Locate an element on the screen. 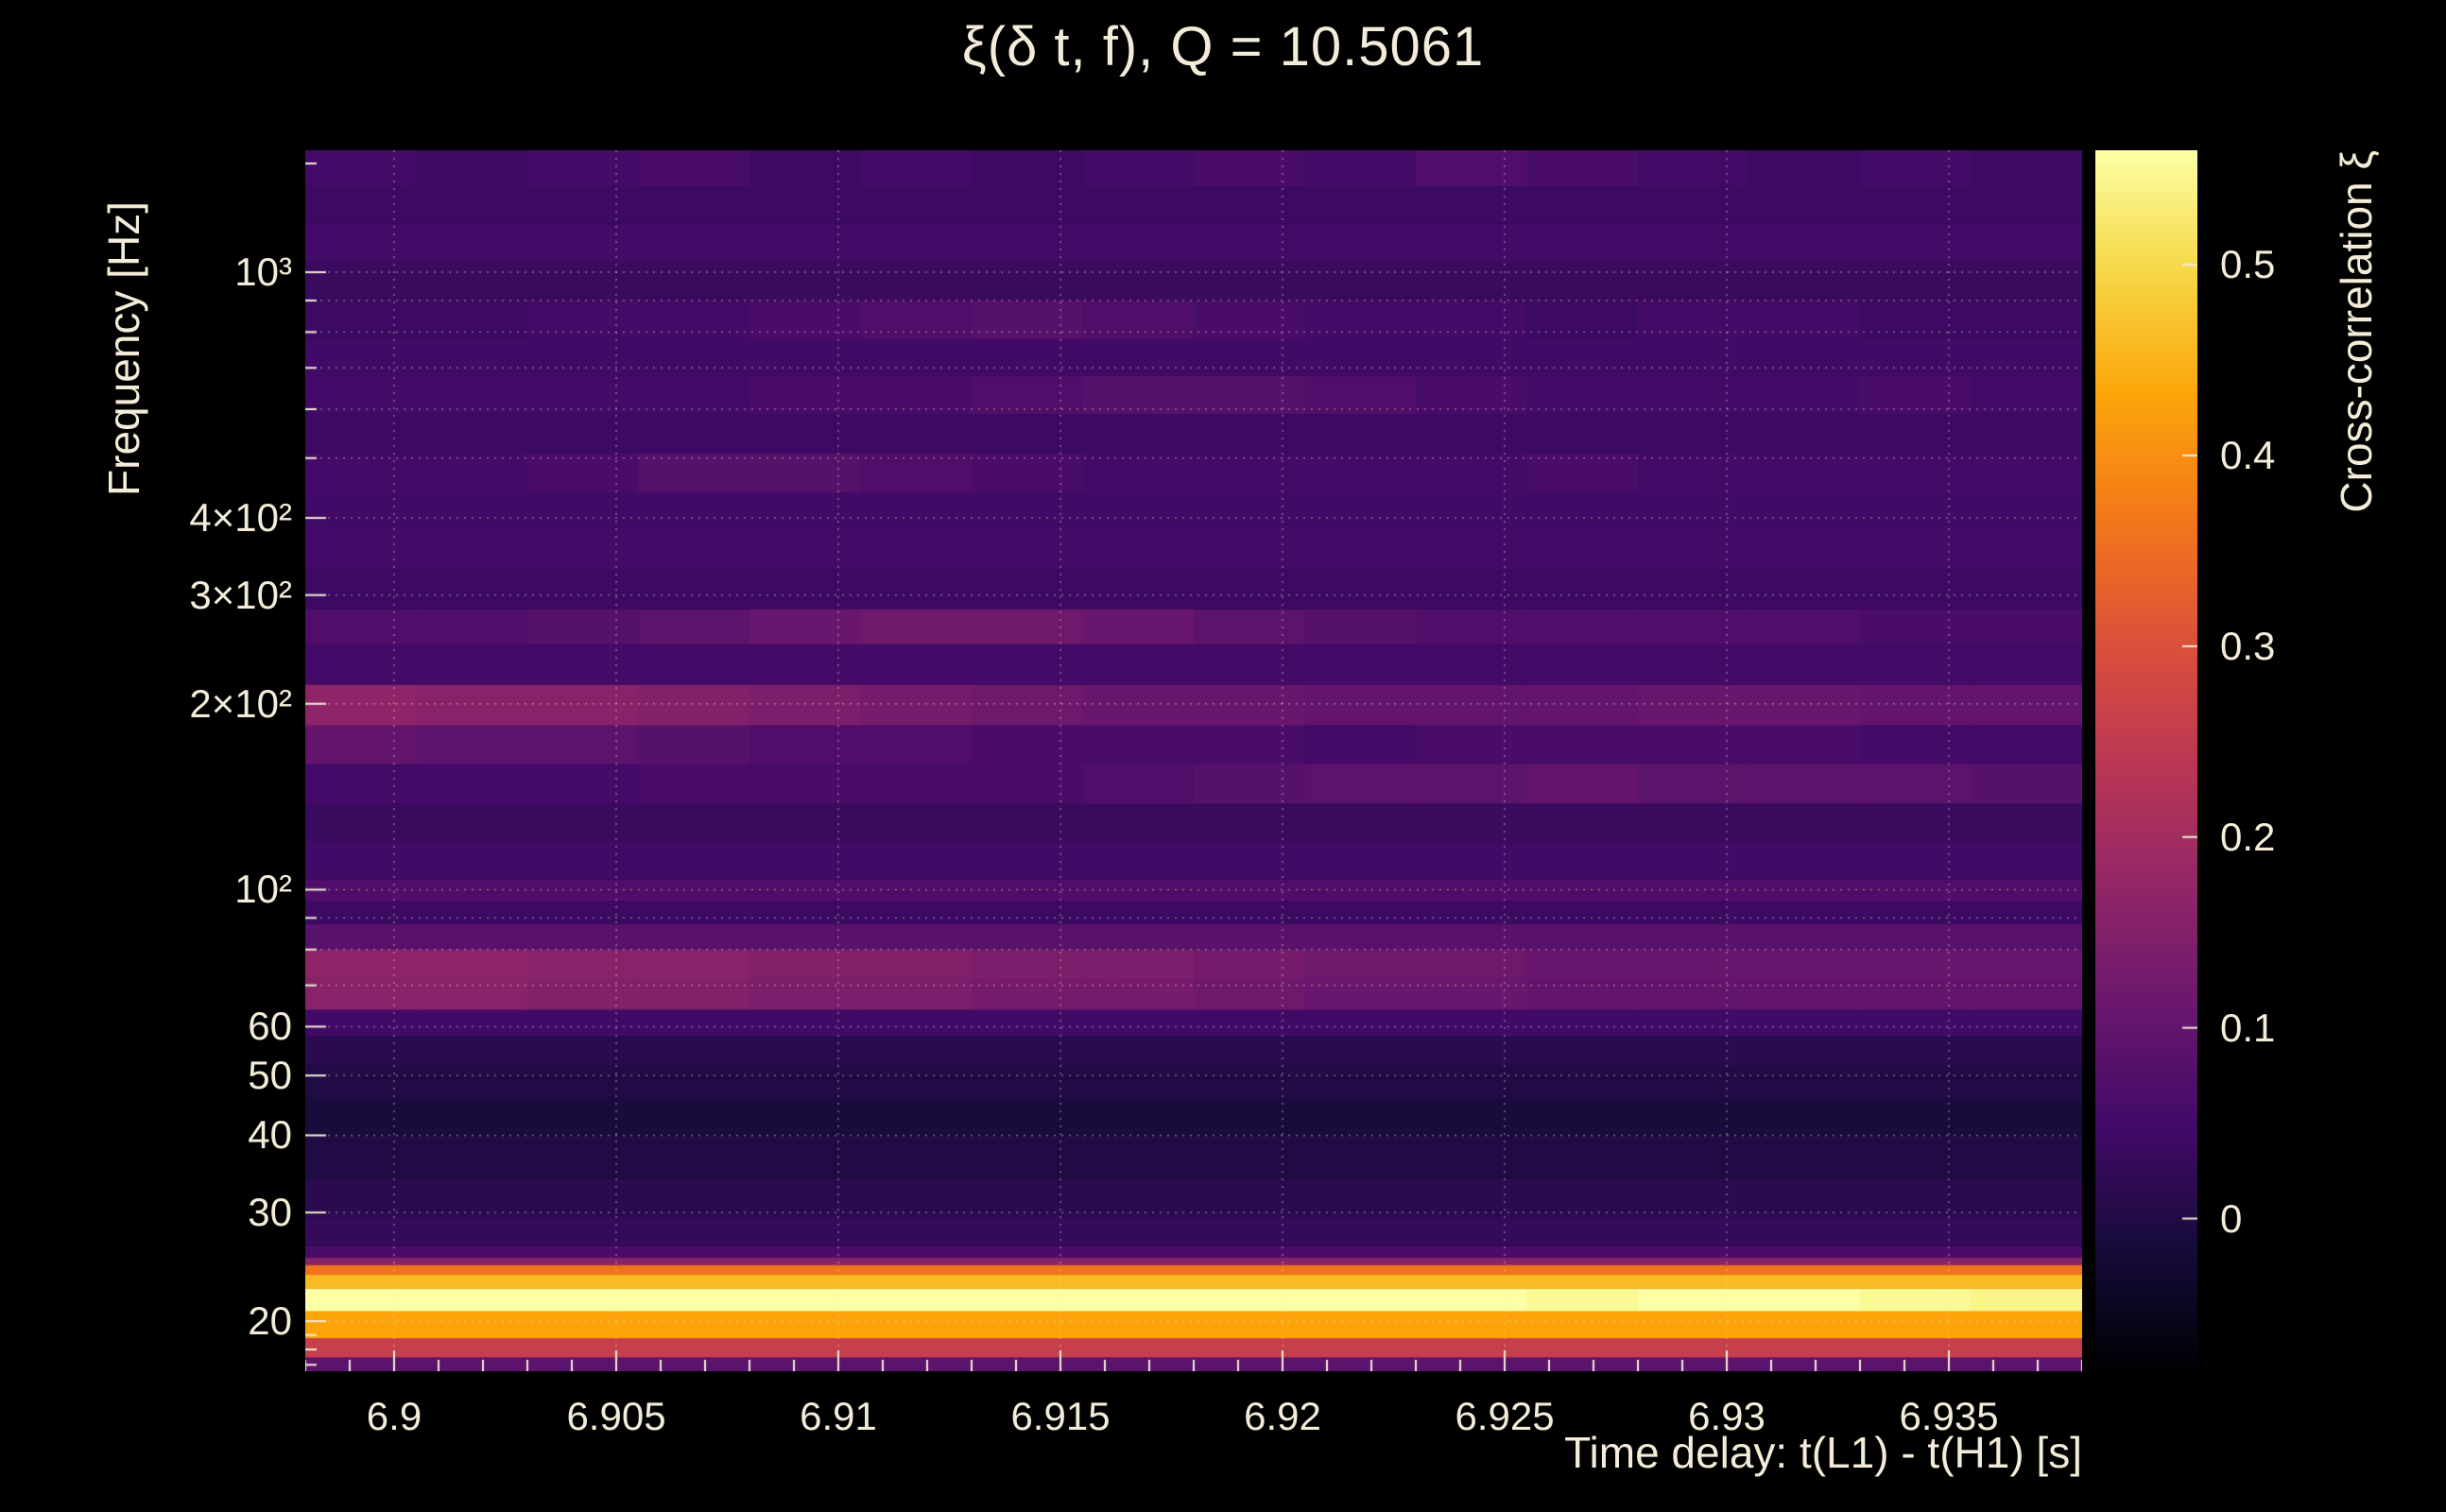  colorbar-tick-label: 0.2 is located at coordinates (2248, 836).